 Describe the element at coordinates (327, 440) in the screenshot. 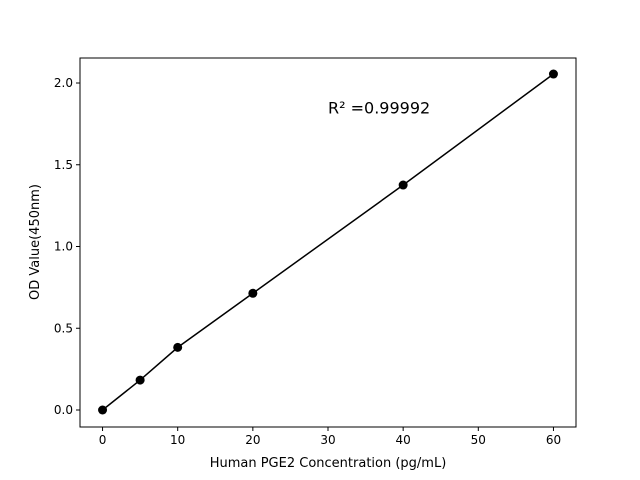

I see `x-tick-label: 30` at that location.